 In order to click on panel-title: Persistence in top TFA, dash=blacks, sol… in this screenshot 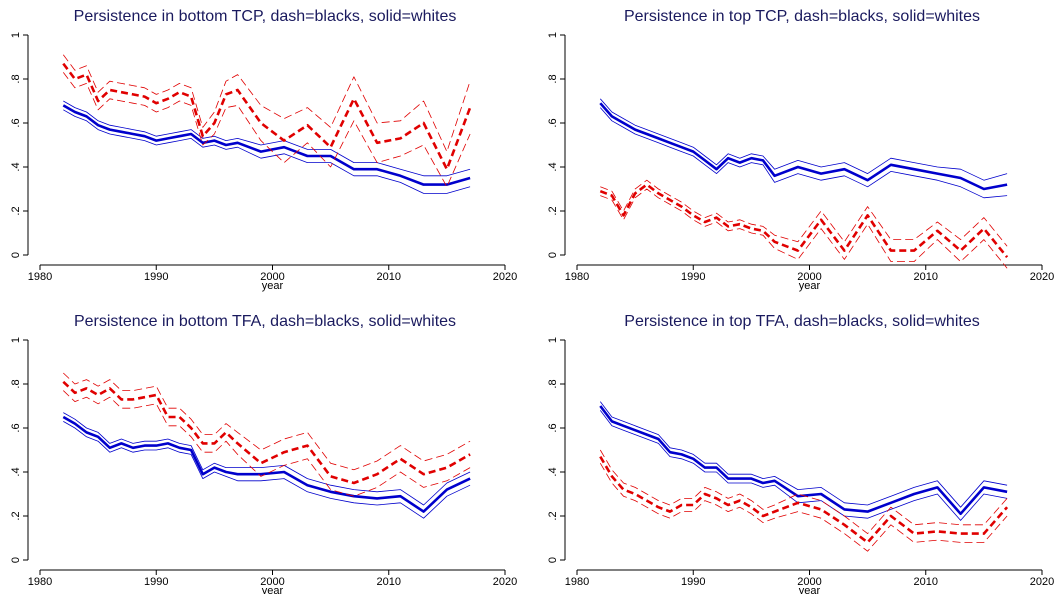, I will do `click(801, 321)`.